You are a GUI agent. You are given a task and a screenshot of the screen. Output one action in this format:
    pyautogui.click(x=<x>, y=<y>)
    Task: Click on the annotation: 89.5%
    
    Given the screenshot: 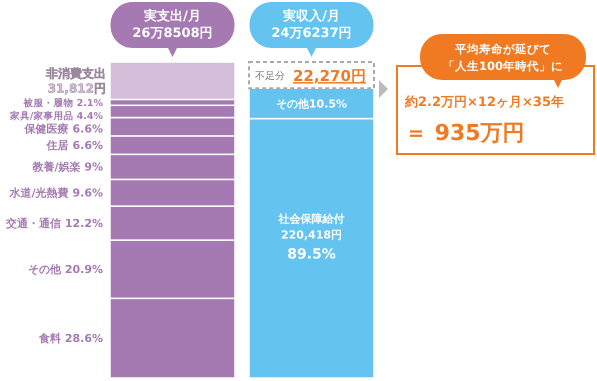 What is the action you would take?
    pyautogui.click(x=311, y=254)
    